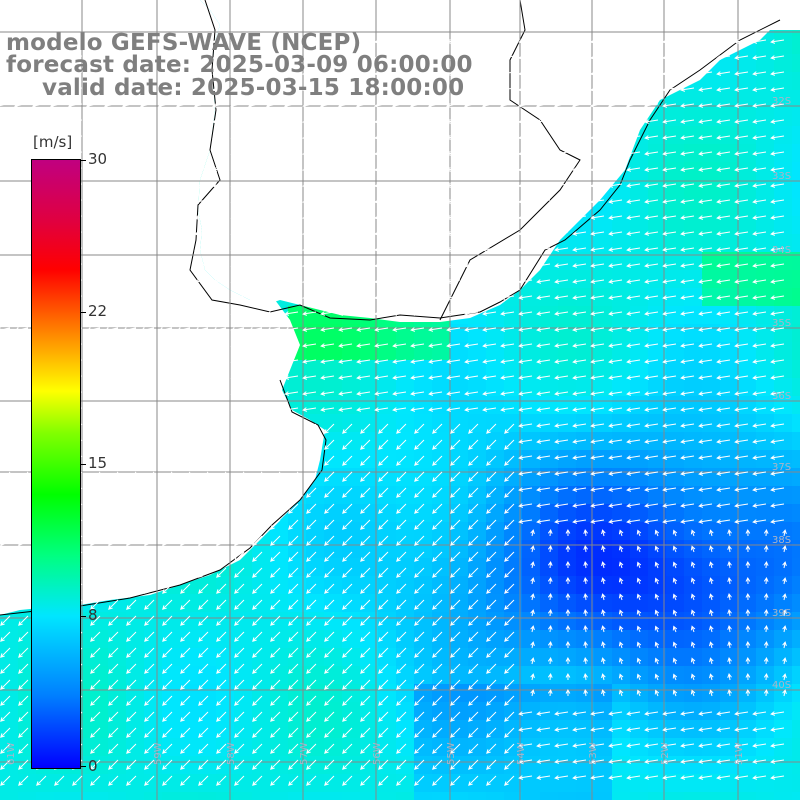 Image resolution: width=800 pixels, height=800 pixels. Describe the element at coordinates (83, 464) in the screenshot. I see `colorbar-tickmark` at that location.